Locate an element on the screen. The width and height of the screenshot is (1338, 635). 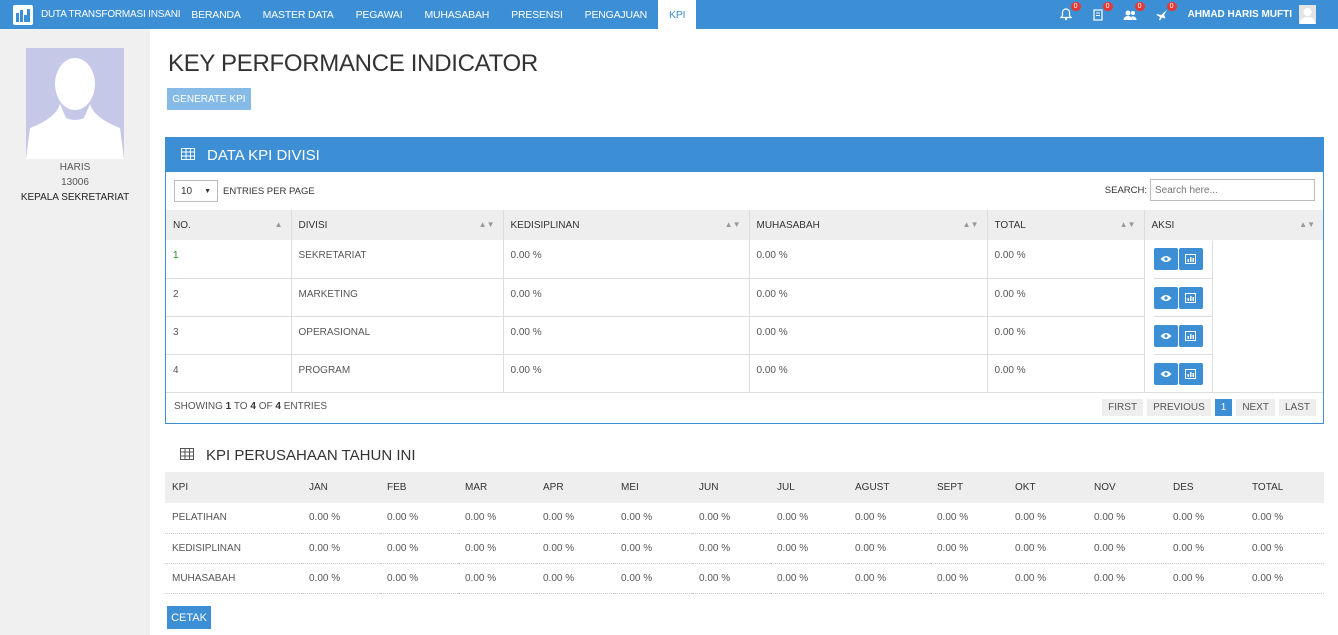
cell-kpi: KEDISIPLINAN is located at coordinates (233, 548).